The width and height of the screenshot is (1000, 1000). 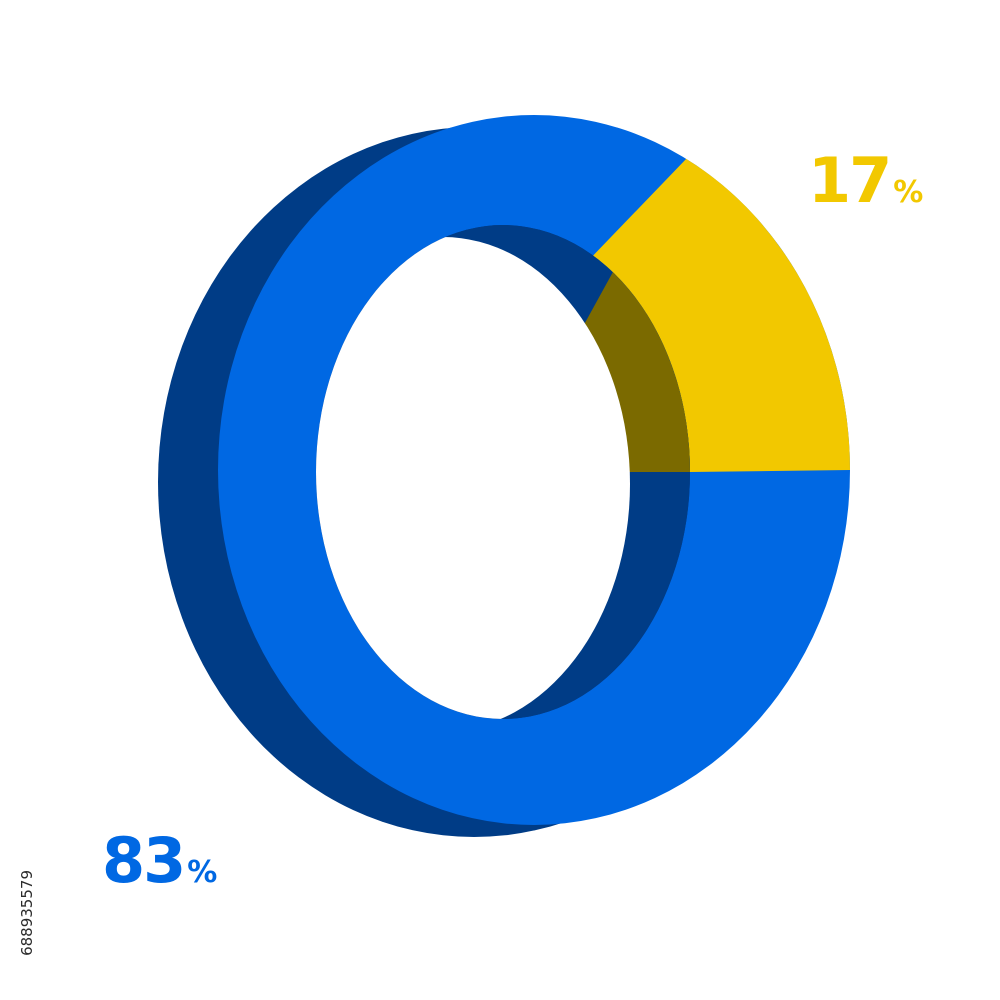 I want to click on label-17-unit: %, so click(x=908, y=192).